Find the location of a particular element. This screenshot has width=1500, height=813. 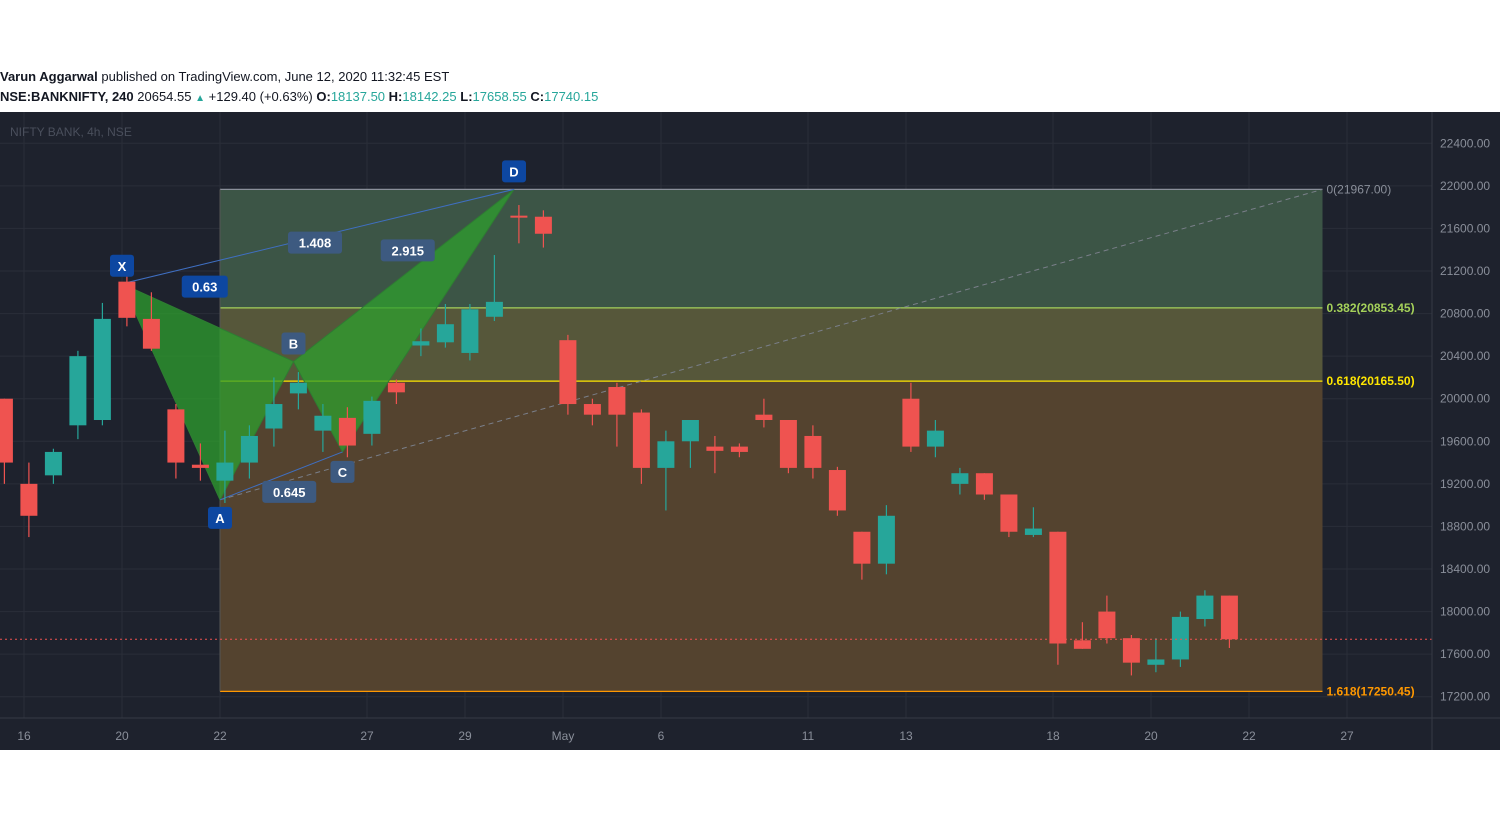

fib-level-label: 0.382(20853.45) is located at coordinates (1371, 308).